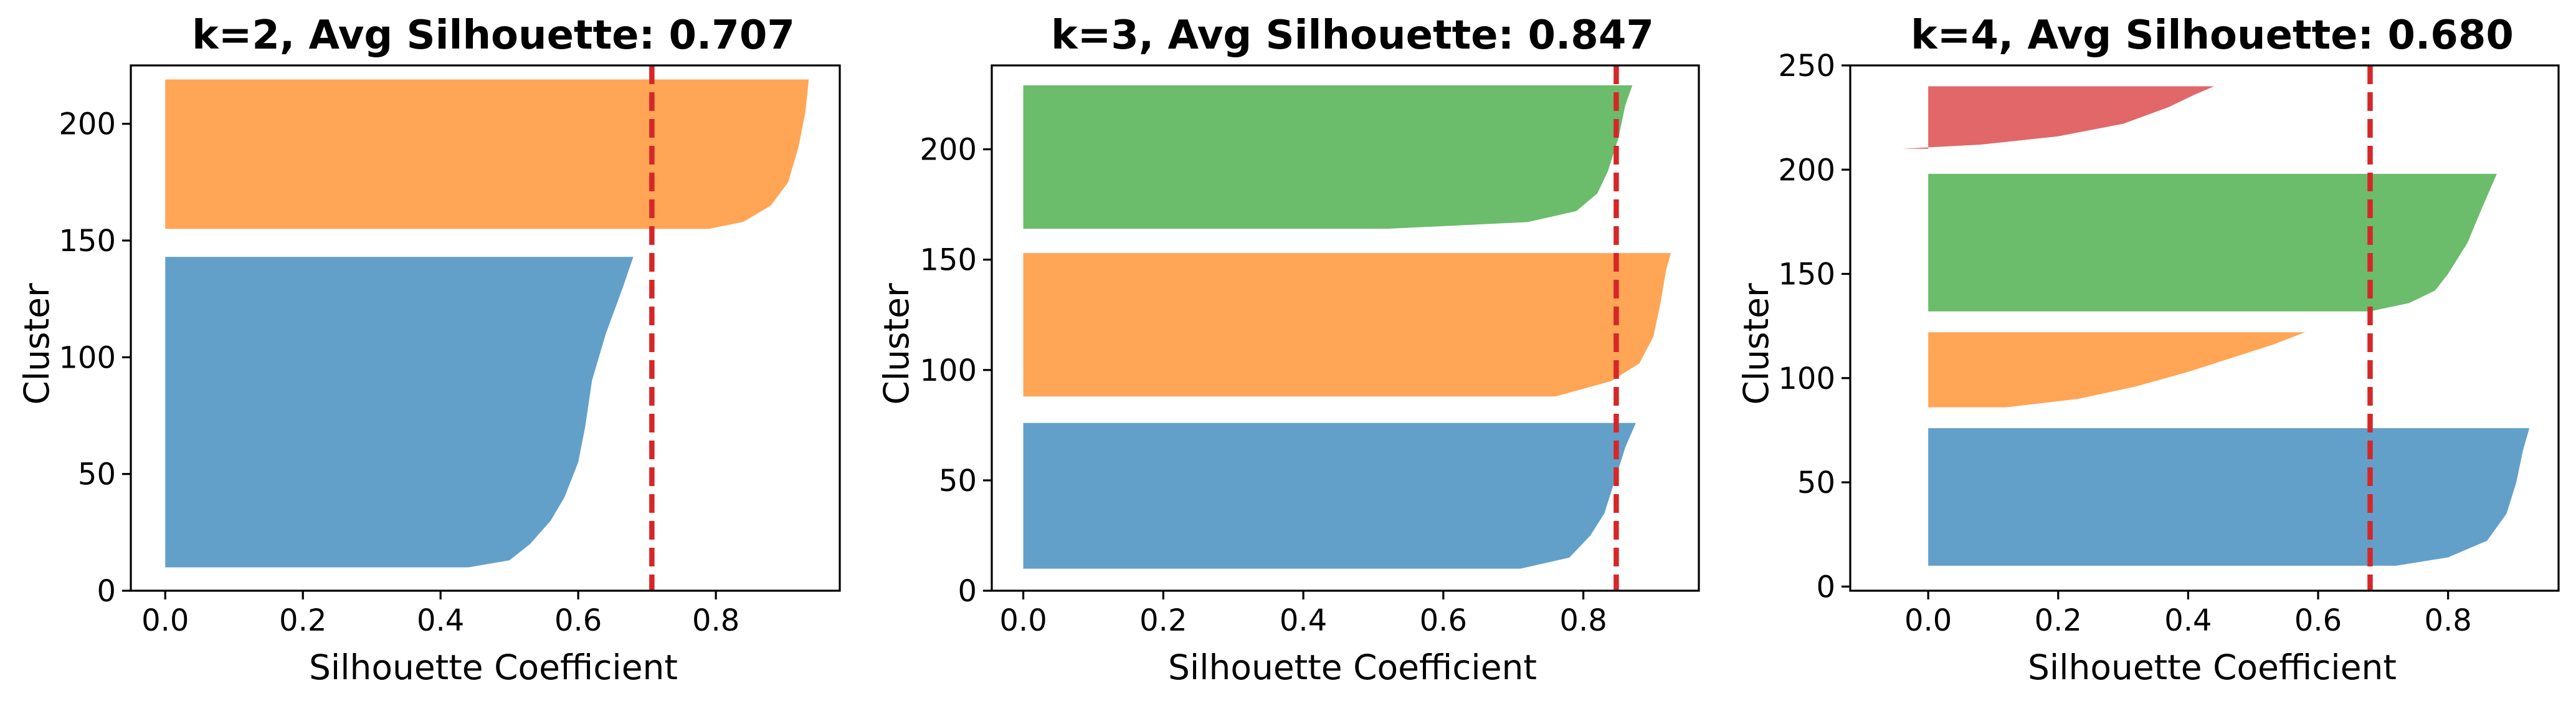  Describe the element at coordinates (2058, 117) in the screenshot. I see `cluster-3-silhouette` at that location.